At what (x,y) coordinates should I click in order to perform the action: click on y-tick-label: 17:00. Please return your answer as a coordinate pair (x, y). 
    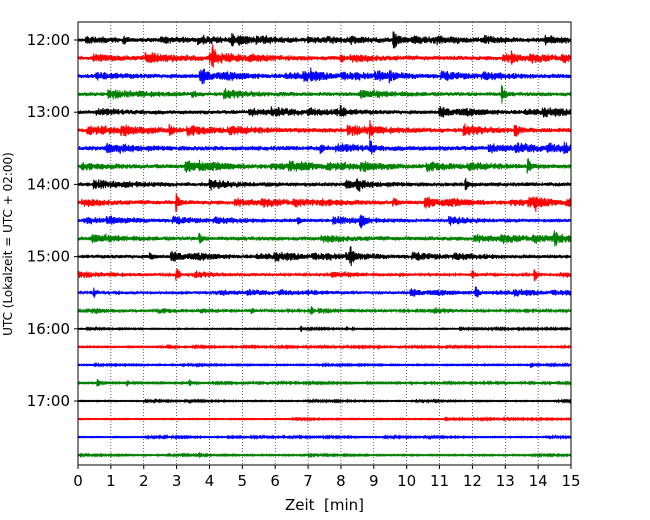
    Looking at the image, I should click on (48, 401).